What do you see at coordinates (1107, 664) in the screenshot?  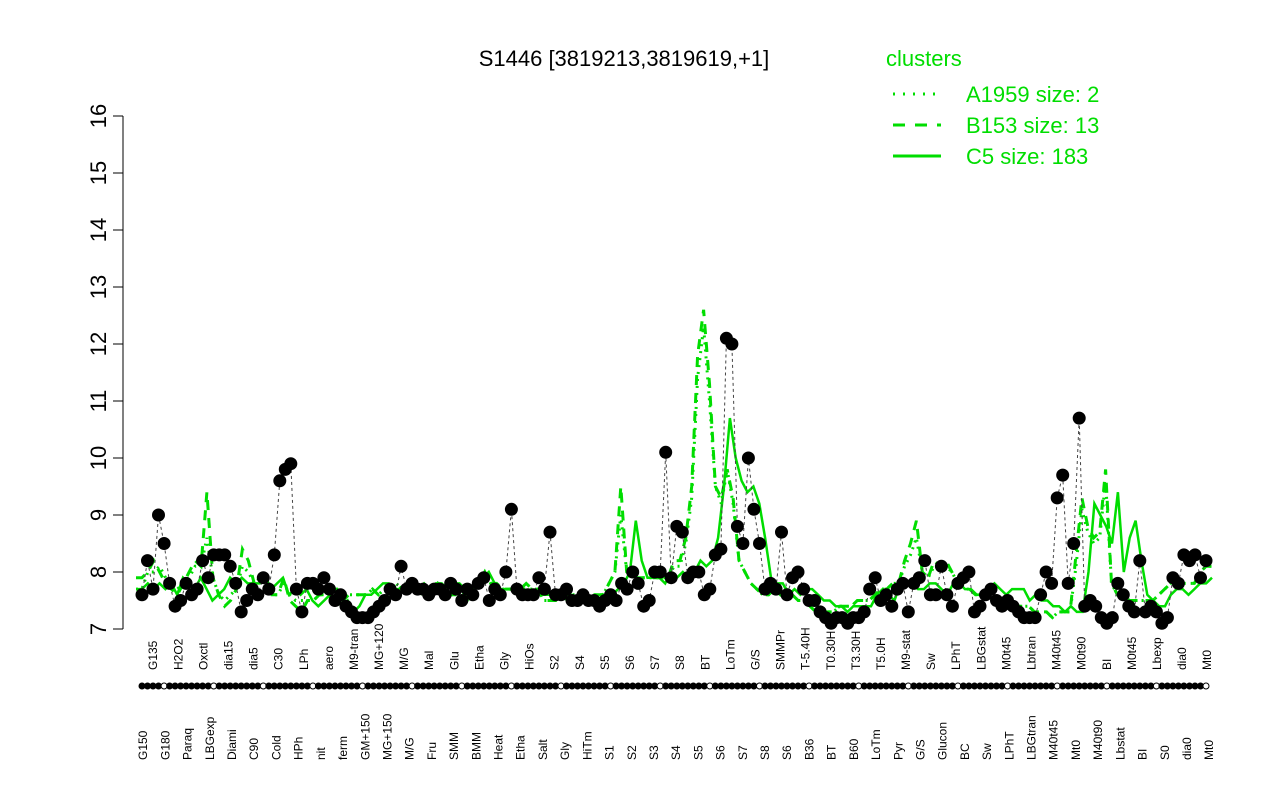 I see `point-label: BI` at bounding box center [1107, 664].